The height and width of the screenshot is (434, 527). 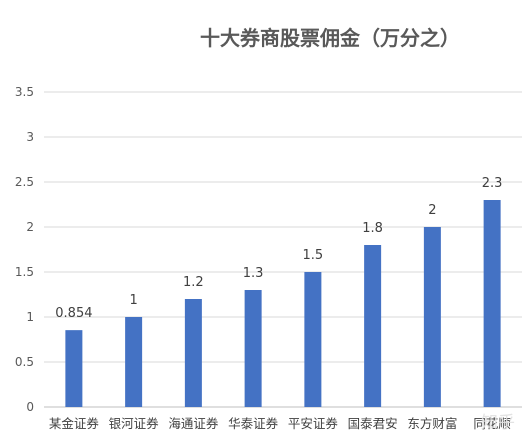 What do you see at coordinates (280, 423) in the screenshot?
I see `x-axis-categories: 某金证券 银河证券 海通证券 华泰证券 平安证券 国泰君安 东方财富 同花顺` at bounding box center [280, 423].